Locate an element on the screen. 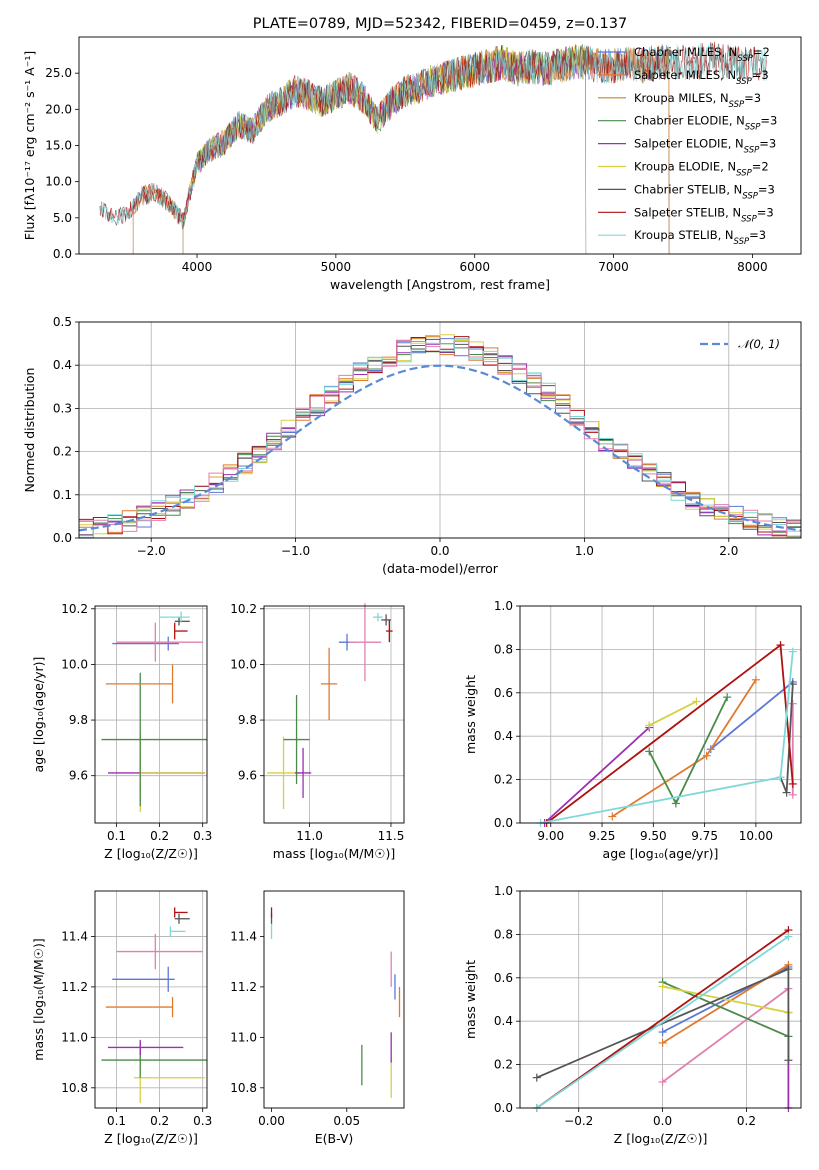 Image resolution: width=819 pixels, height=1170 pixels. x-axis-label: E(B-V) is located at coordinates (334, 1138).